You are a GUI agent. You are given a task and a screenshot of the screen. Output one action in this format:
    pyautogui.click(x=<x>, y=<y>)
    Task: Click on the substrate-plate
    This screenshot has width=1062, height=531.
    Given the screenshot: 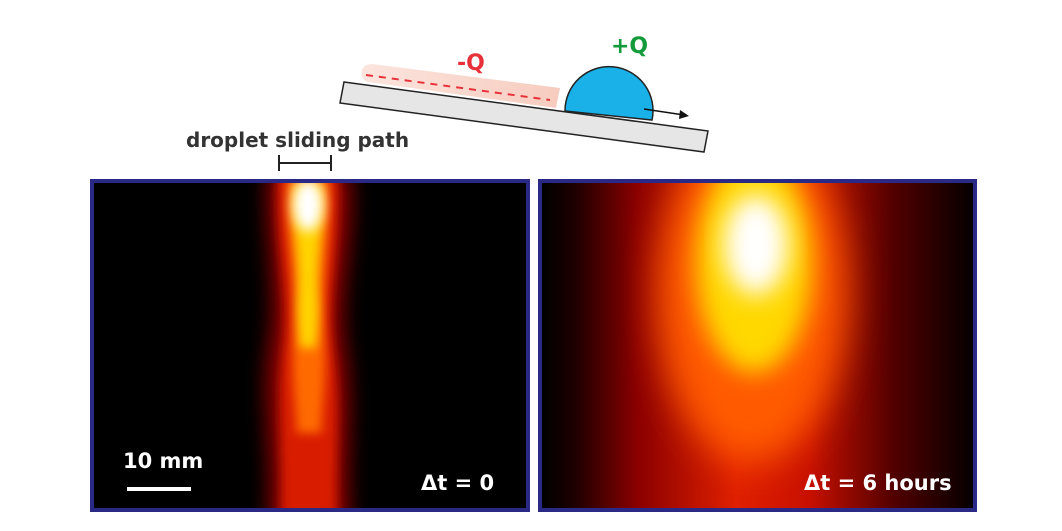 What is the action you would take?
    pyautogui.click(x=524, y=117)
    